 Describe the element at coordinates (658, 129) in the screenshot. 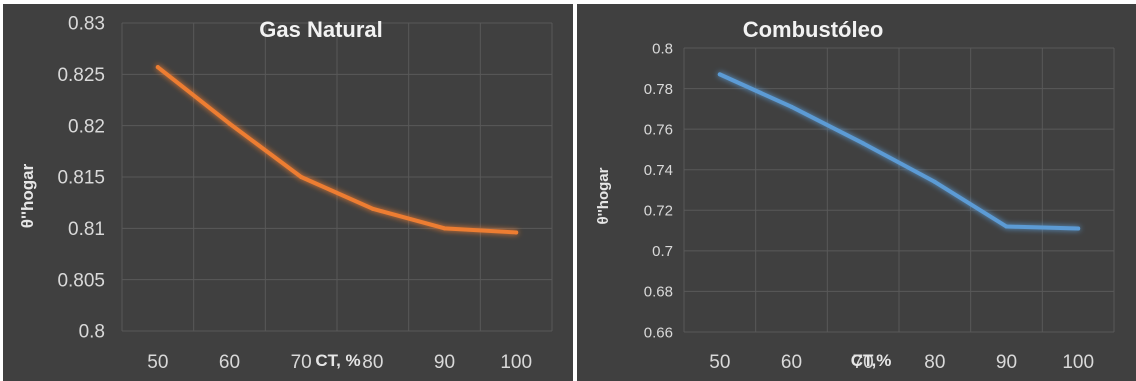

I see `y-tick-label: 0.76` at that location.